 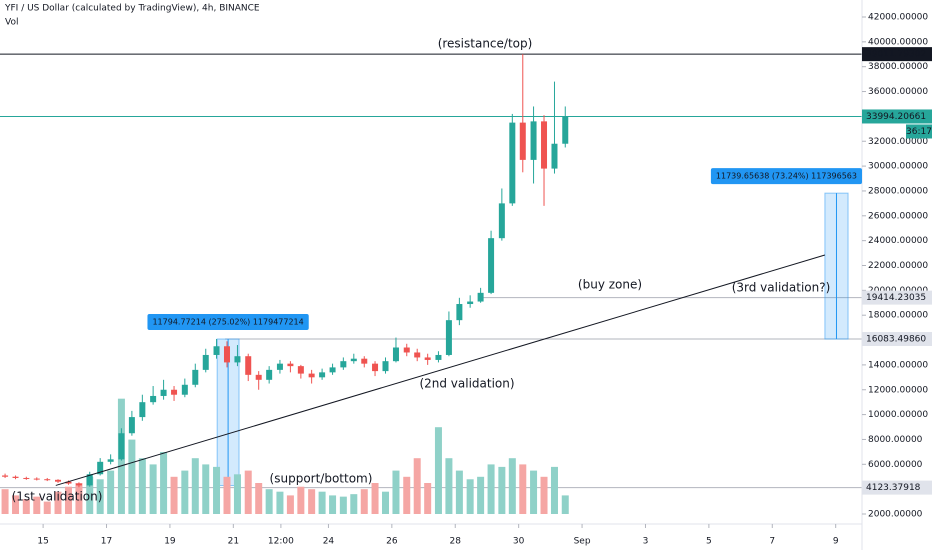 I want to click on y-tick-label: 24000.00000, so click(x=898, y=241).